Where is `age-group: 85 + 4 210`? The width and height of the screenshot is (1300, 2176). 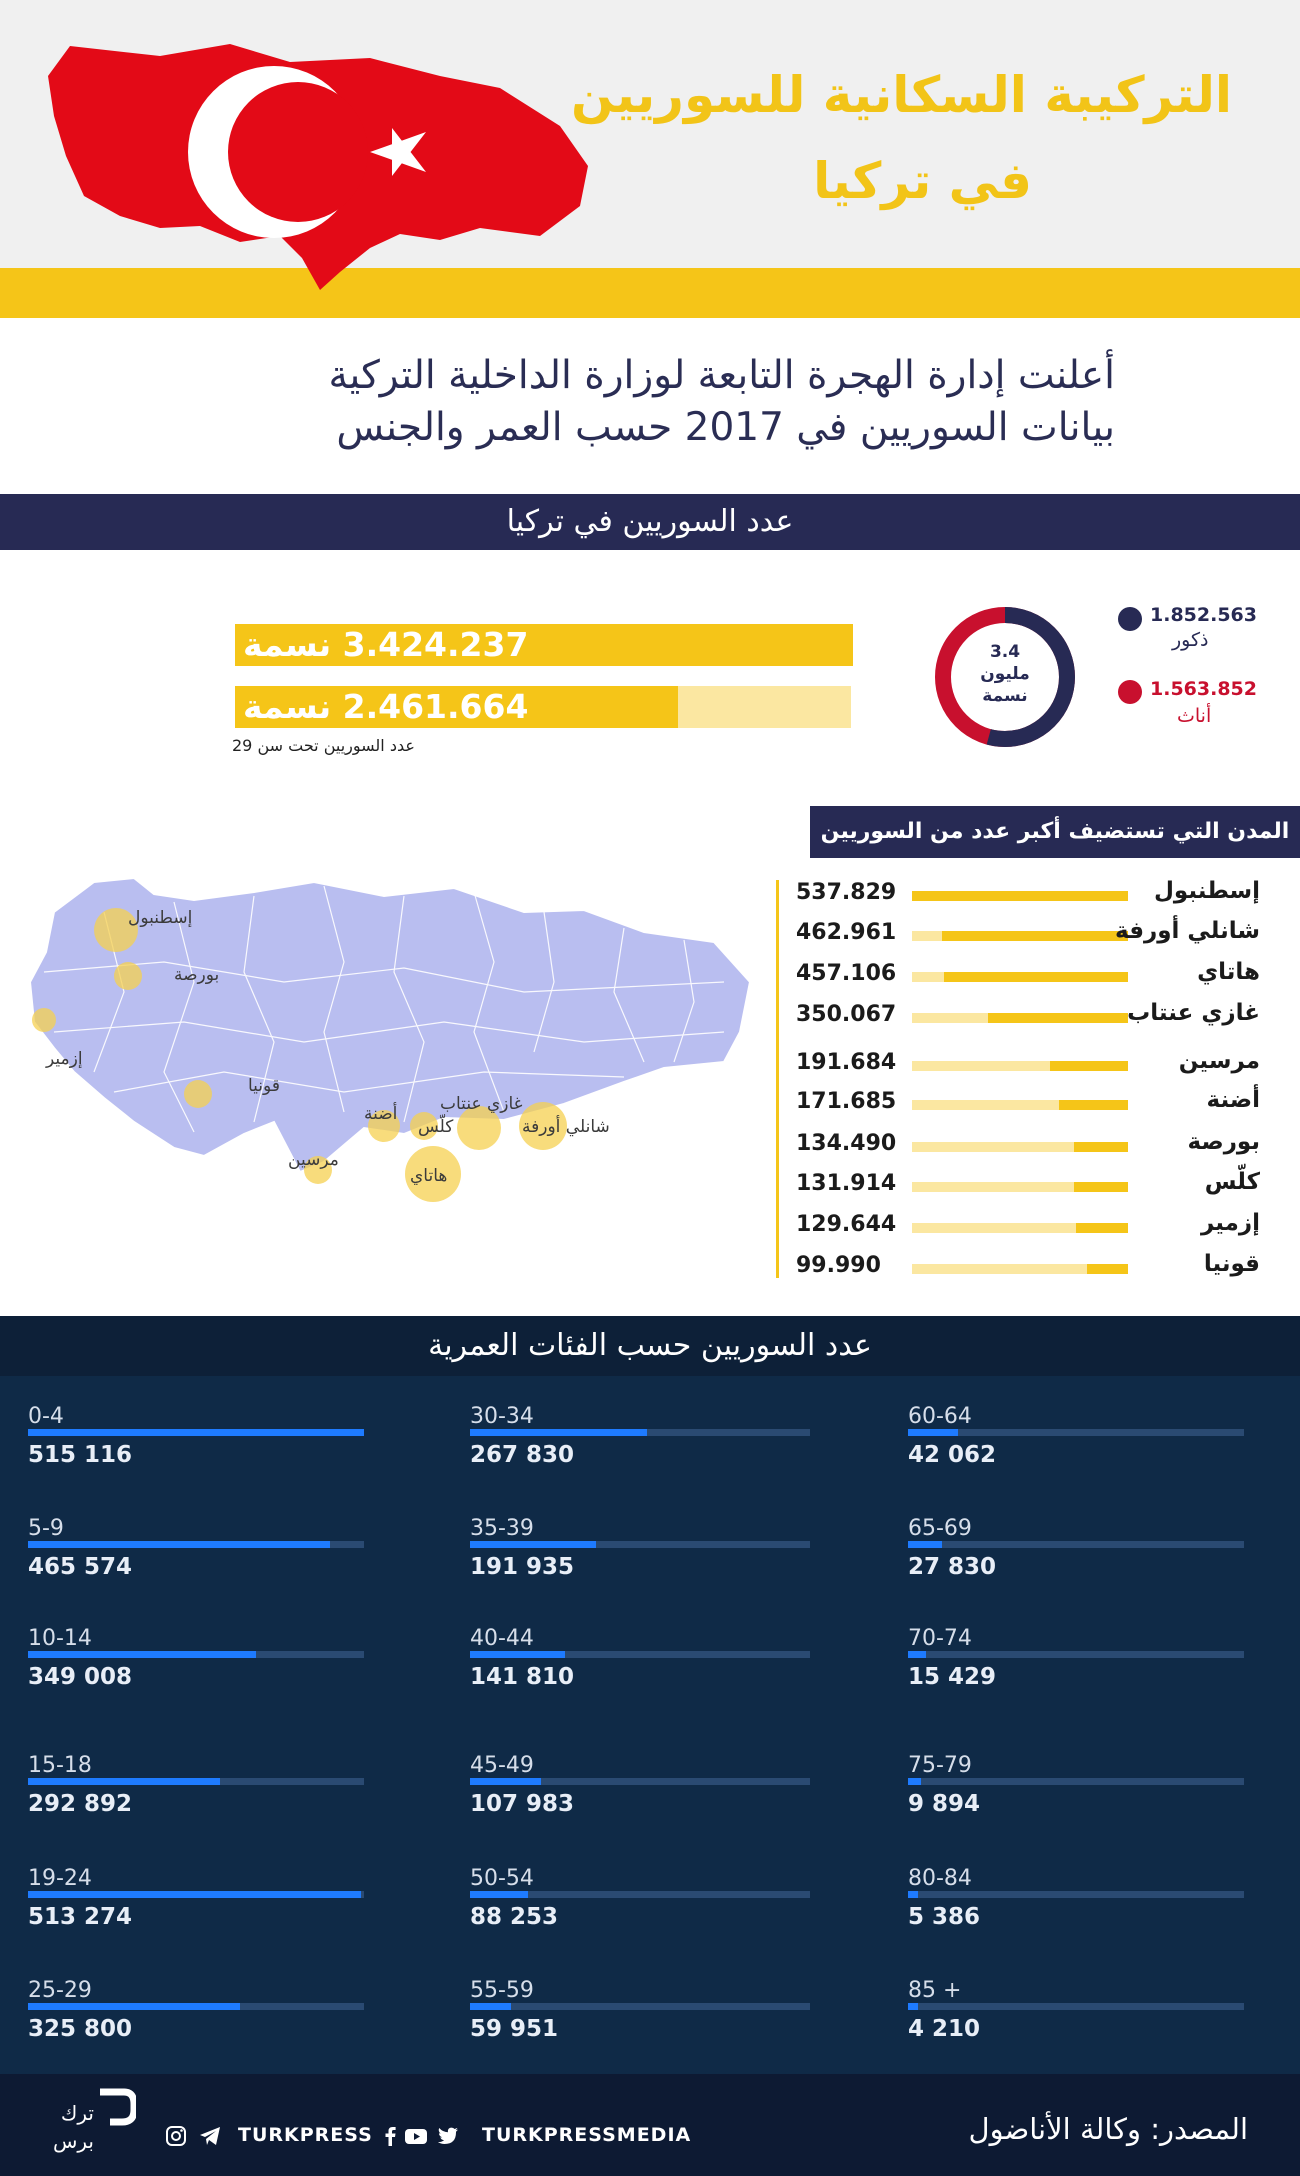 age-group: 85 + 4 210 is located at coordinates (1078, 2018).